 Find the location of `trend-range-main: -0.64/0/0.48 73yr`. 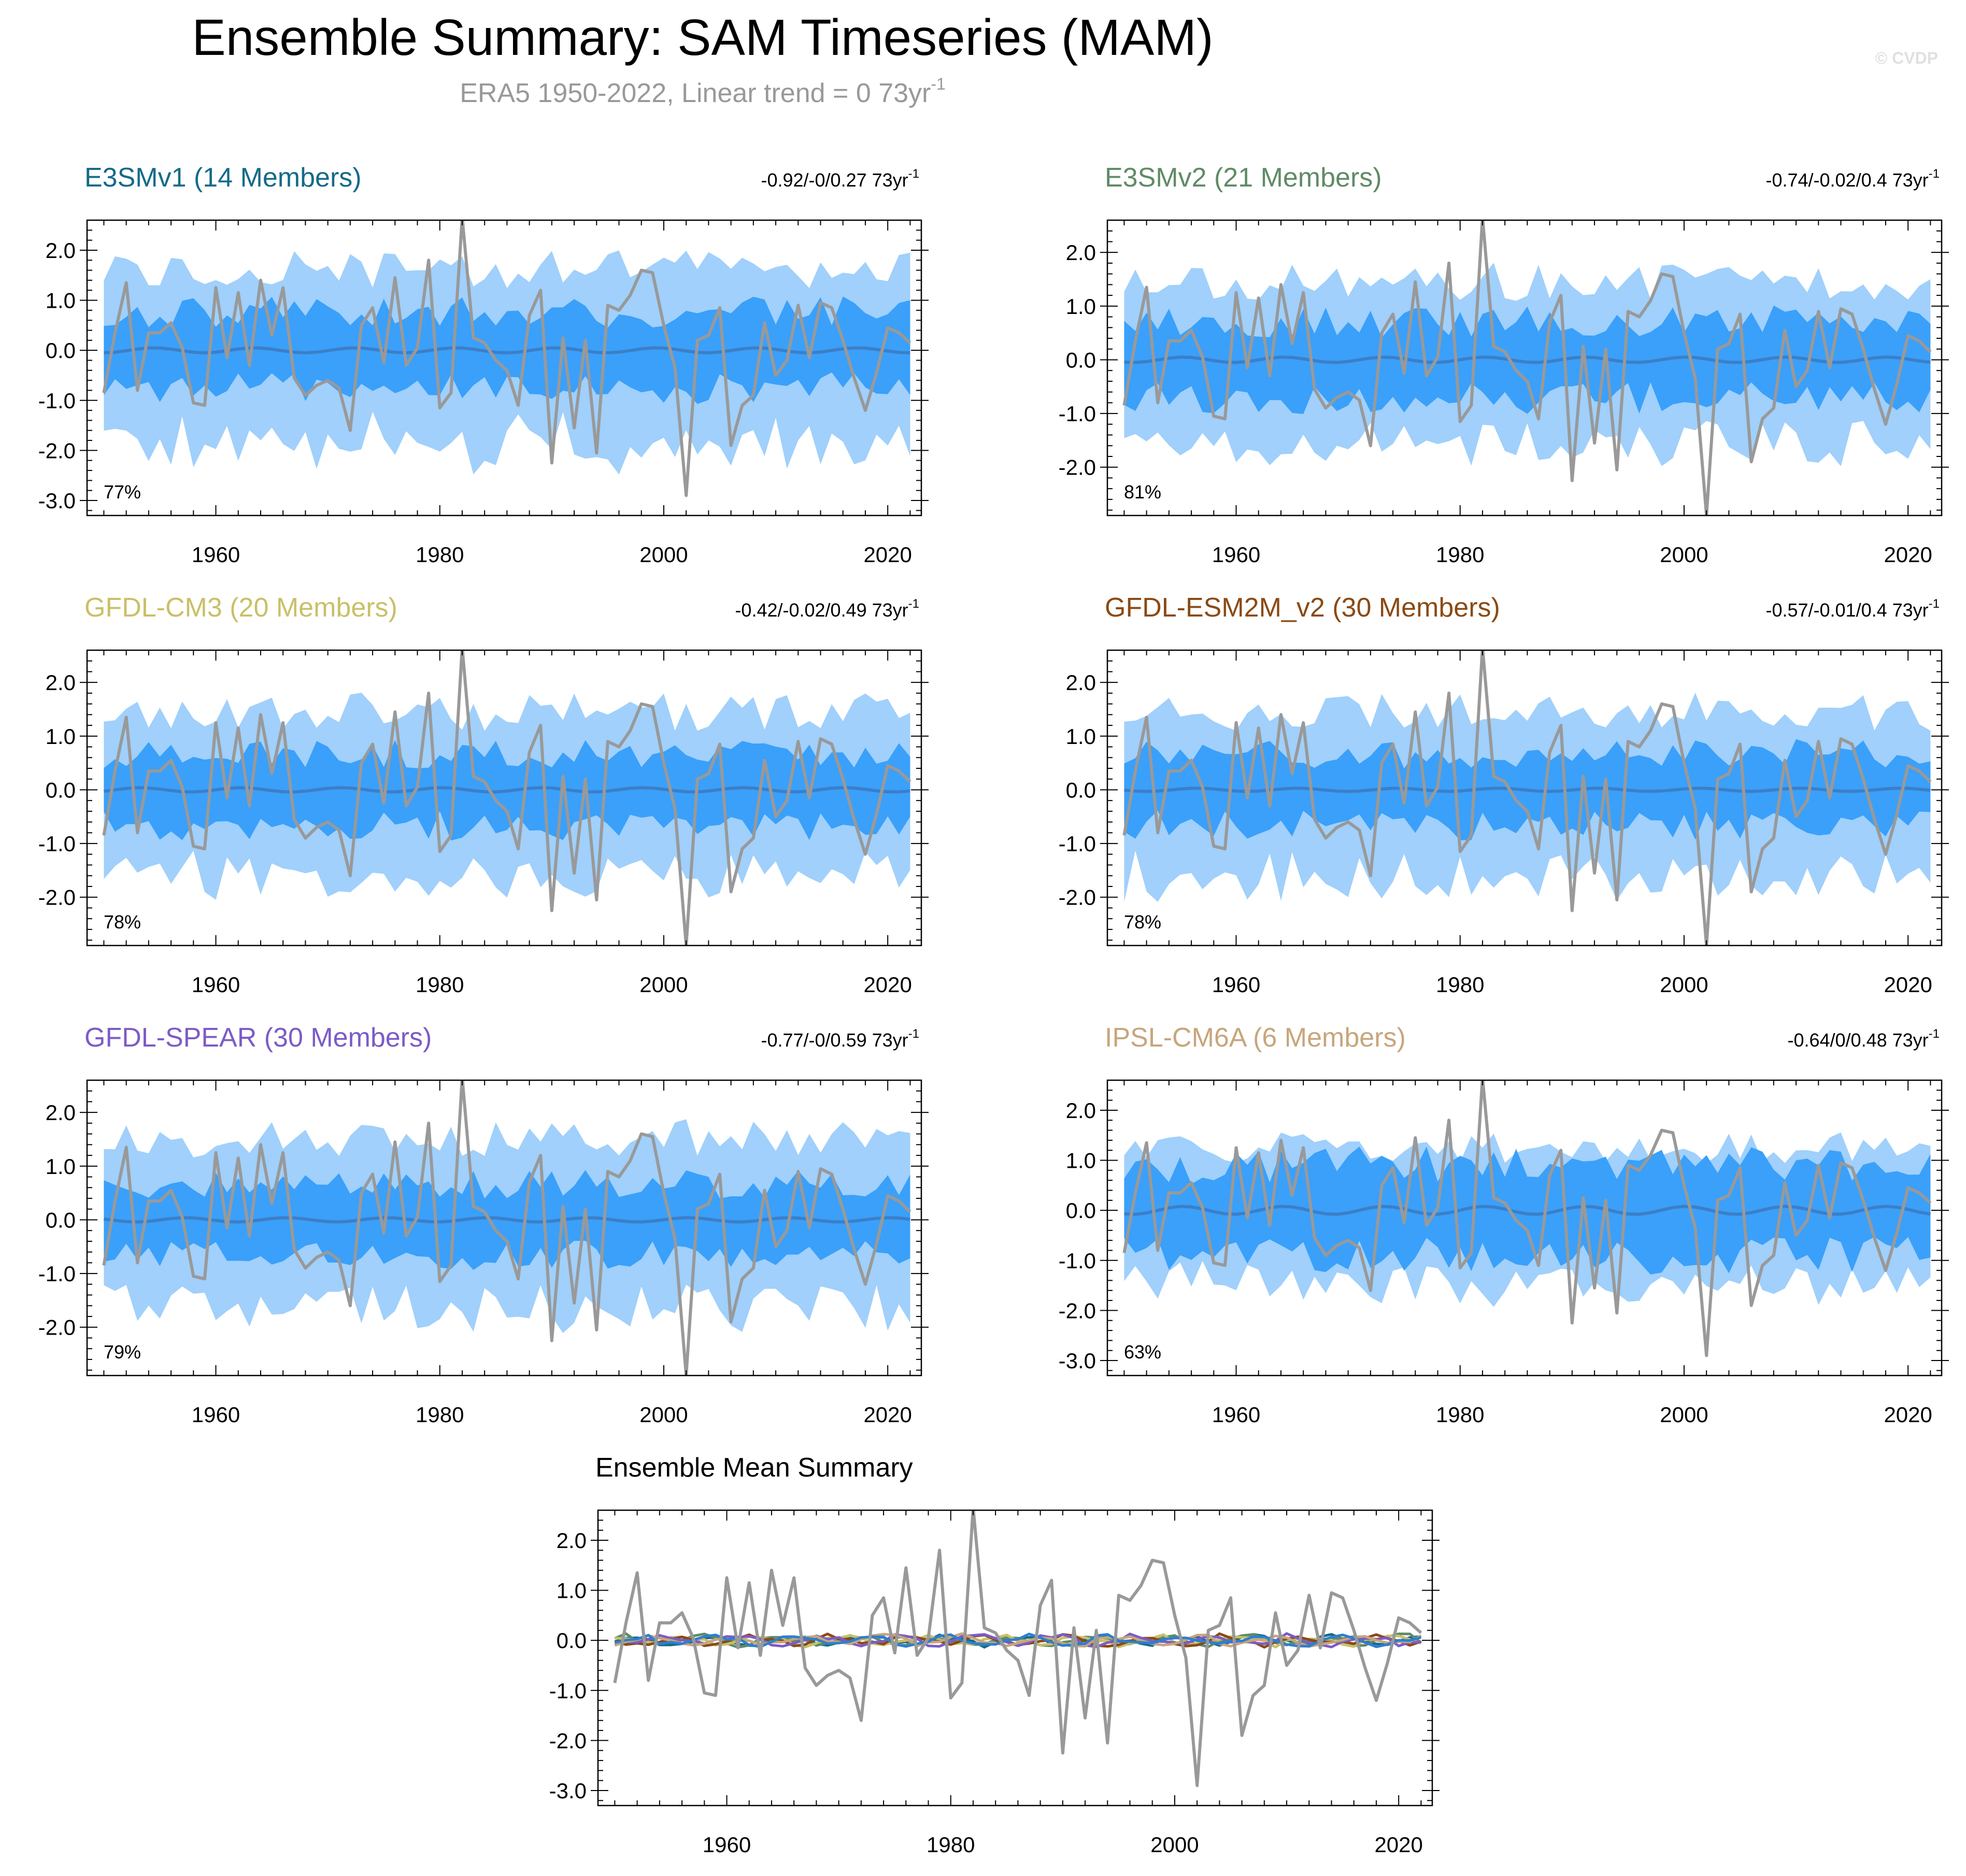

trend-range-main: -0.64/0/0.48 73yr is located at coordinates (1857, 1040).